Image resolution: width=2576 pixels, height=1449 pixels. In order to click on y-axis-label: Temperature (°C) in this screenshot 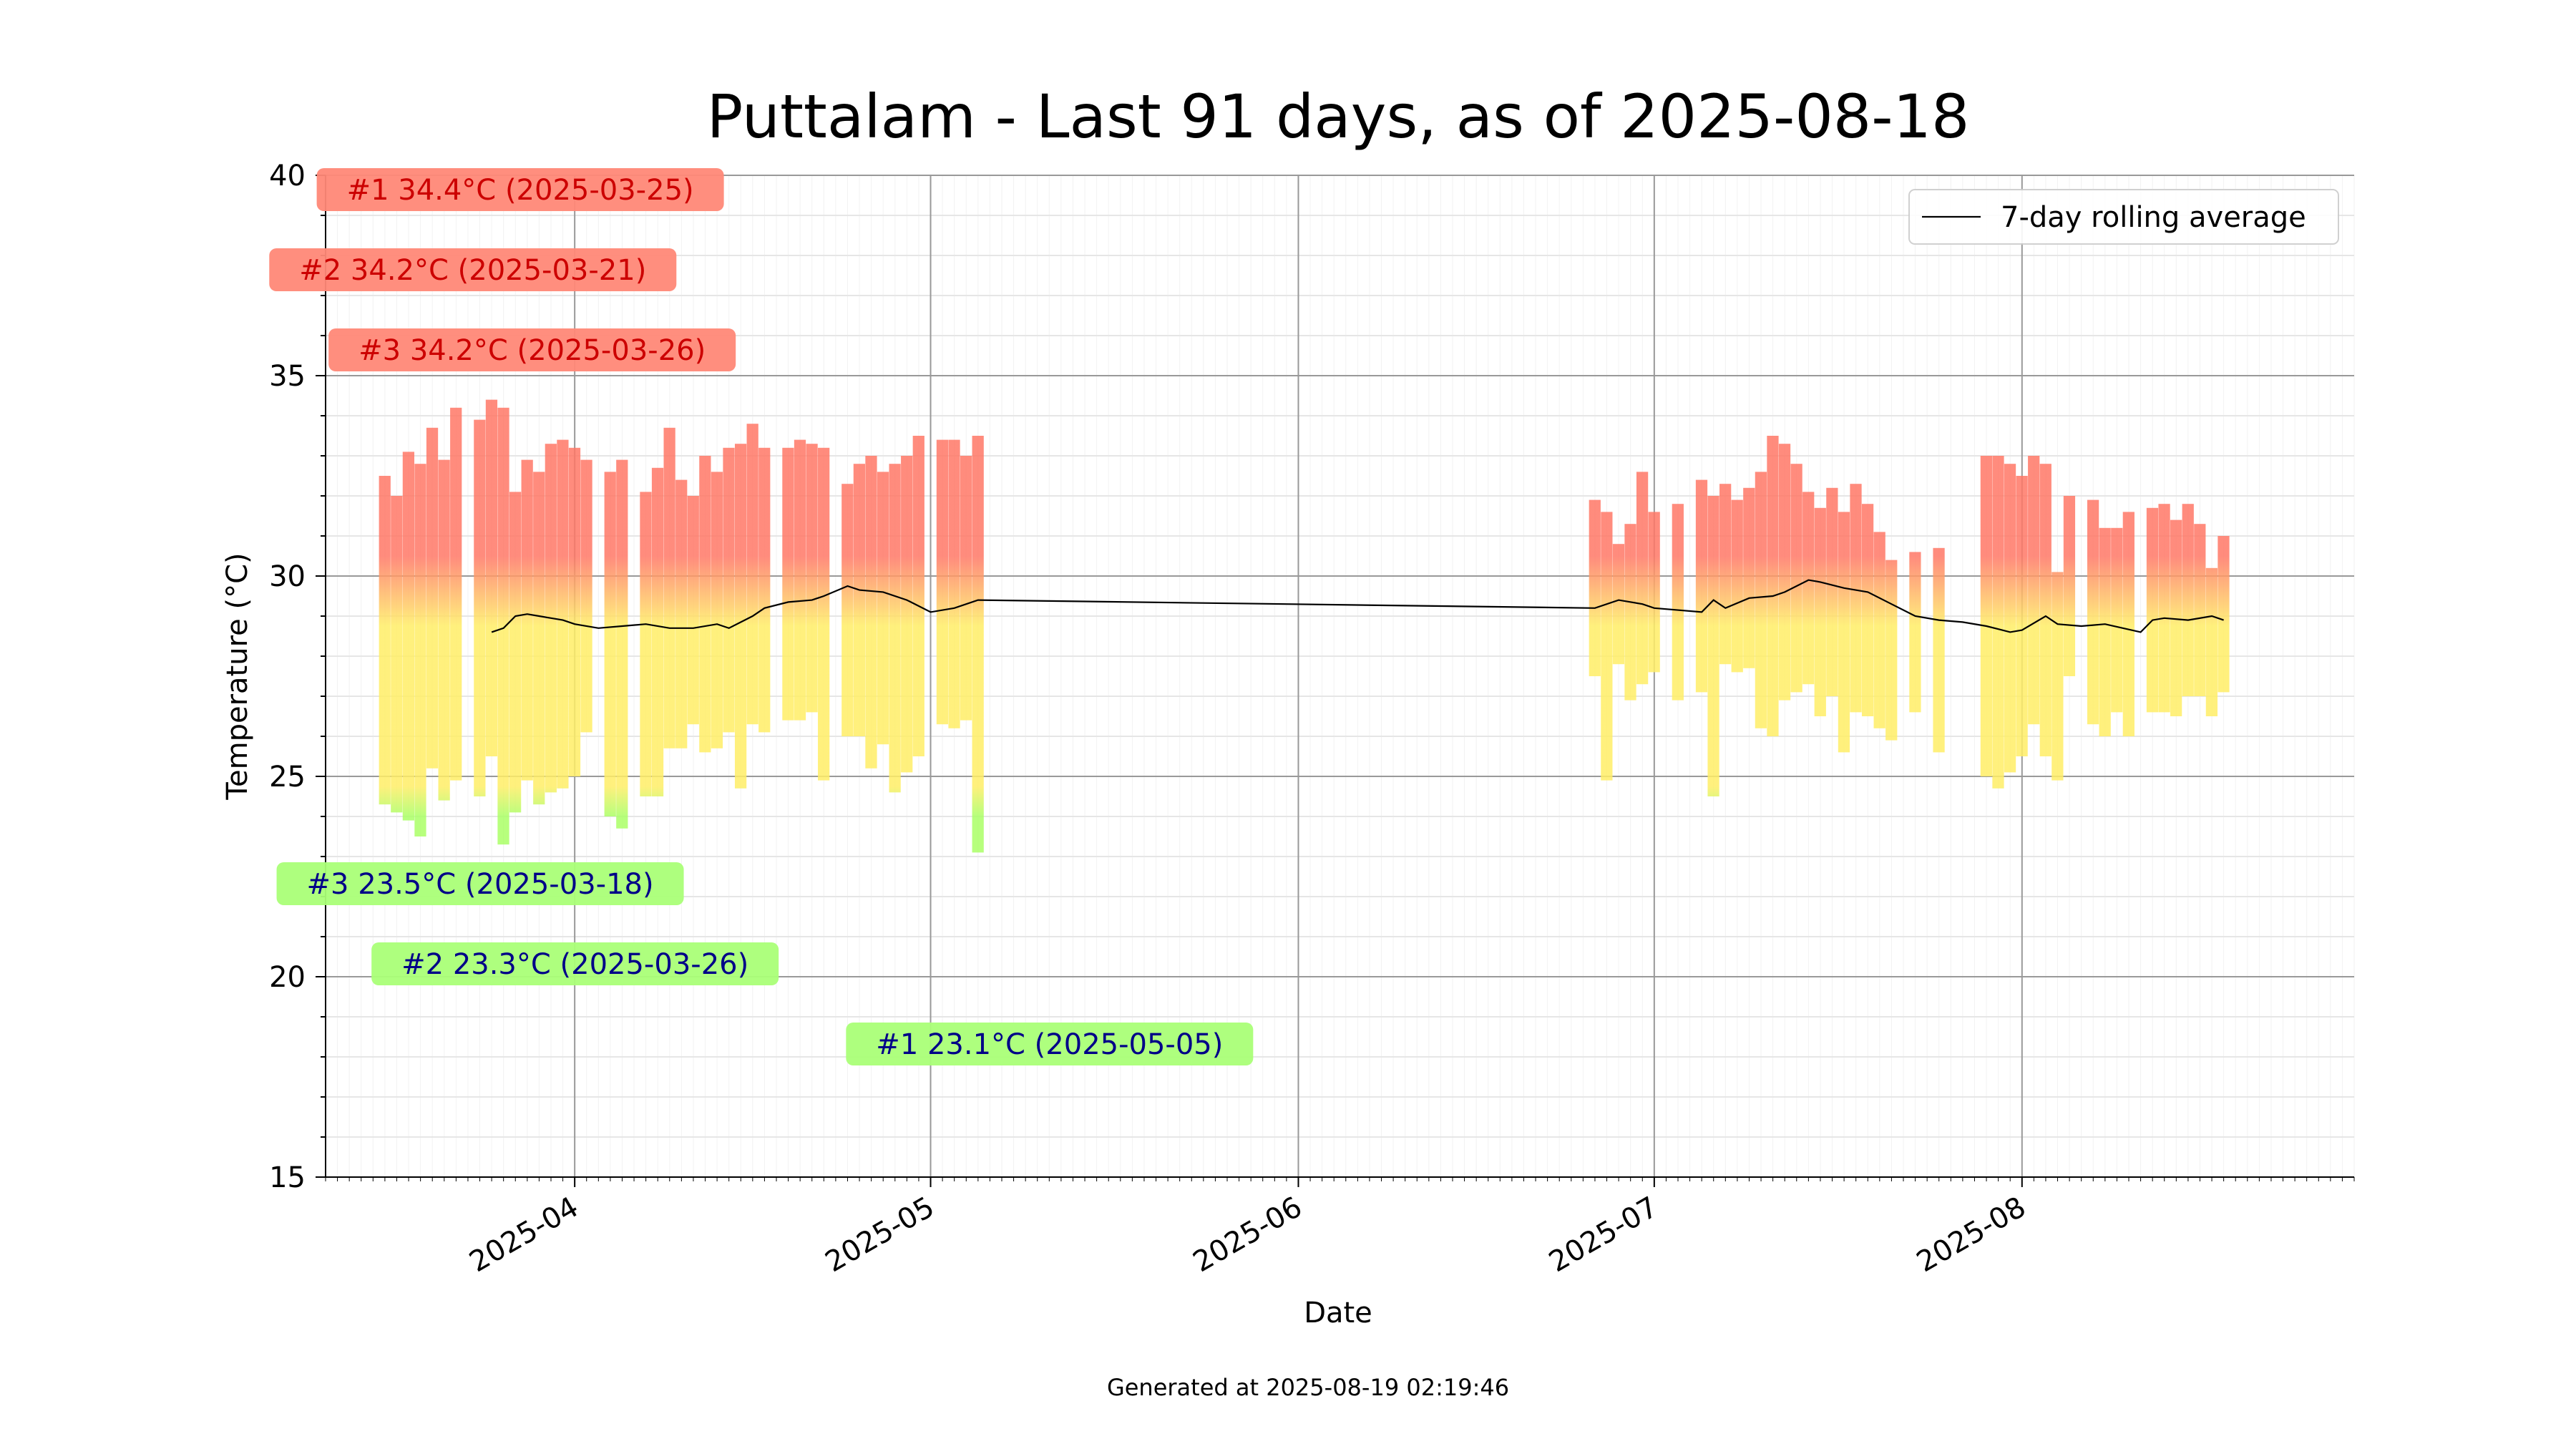, I will do `click(237, 676)`.